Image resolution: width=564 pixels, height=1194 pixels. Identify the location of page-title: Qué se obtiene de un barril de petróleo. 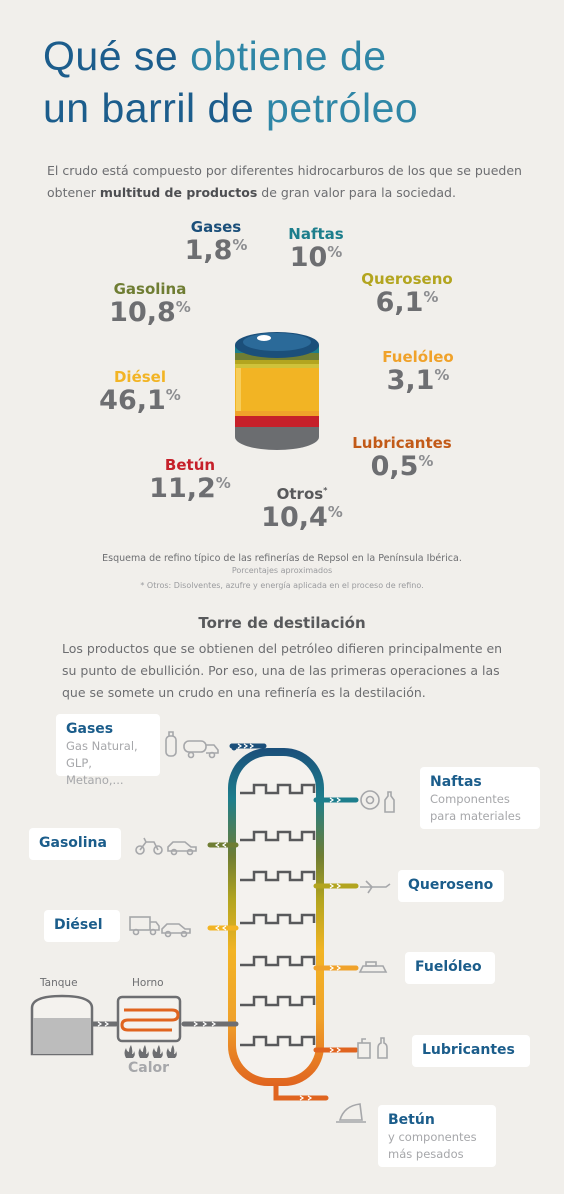
(231, 82).